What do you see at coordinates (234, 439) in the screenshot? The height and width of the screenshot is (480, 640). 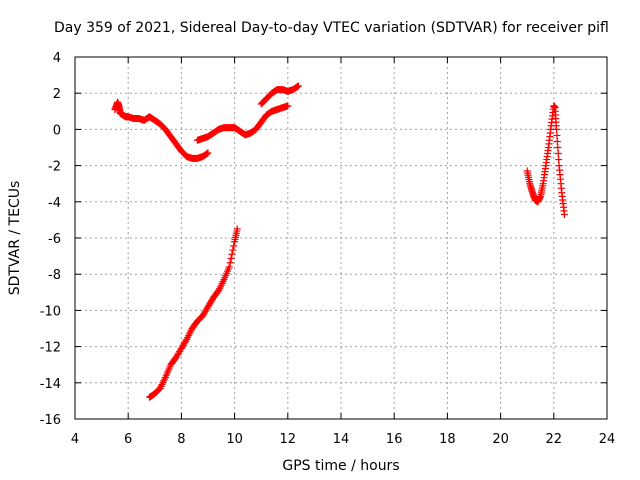 I see `x-tick-label: 10` at bounding box center [234, 439].